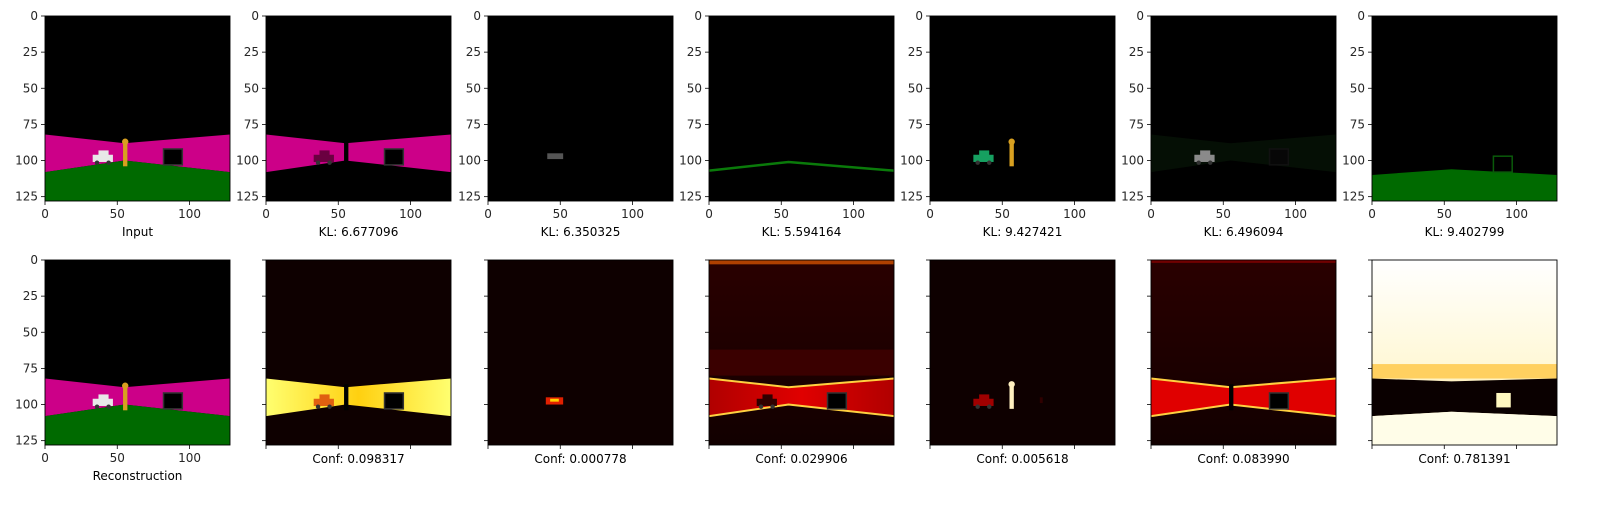 The width and height of the screenshot is (1609, 509). I want to click on horizon-line, so click(801, 166).